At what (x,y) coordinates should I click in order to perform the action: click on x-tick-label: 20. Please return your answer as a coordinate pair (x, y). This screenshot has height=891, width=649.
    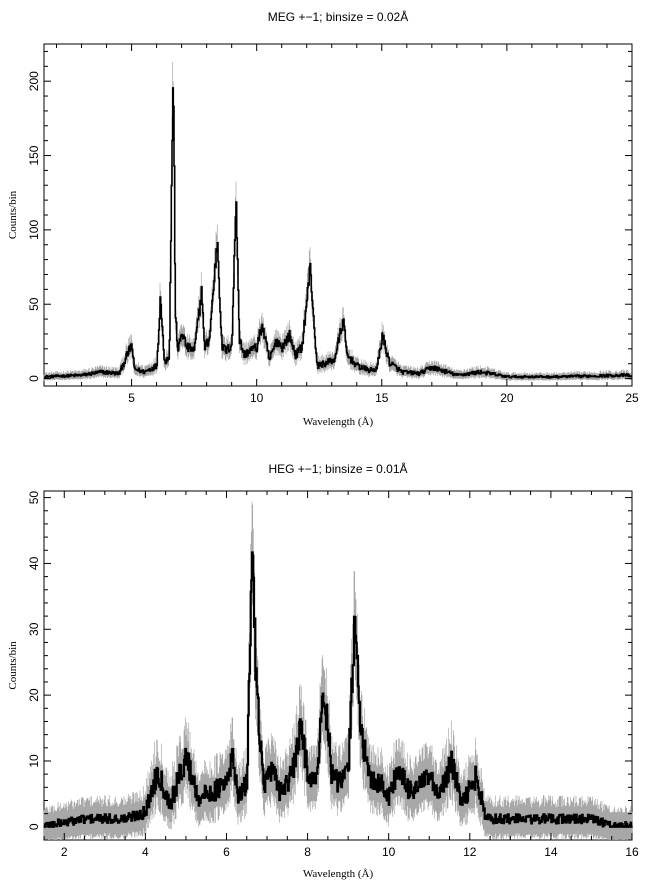
    Looking at the image, I should click on (507, 398).